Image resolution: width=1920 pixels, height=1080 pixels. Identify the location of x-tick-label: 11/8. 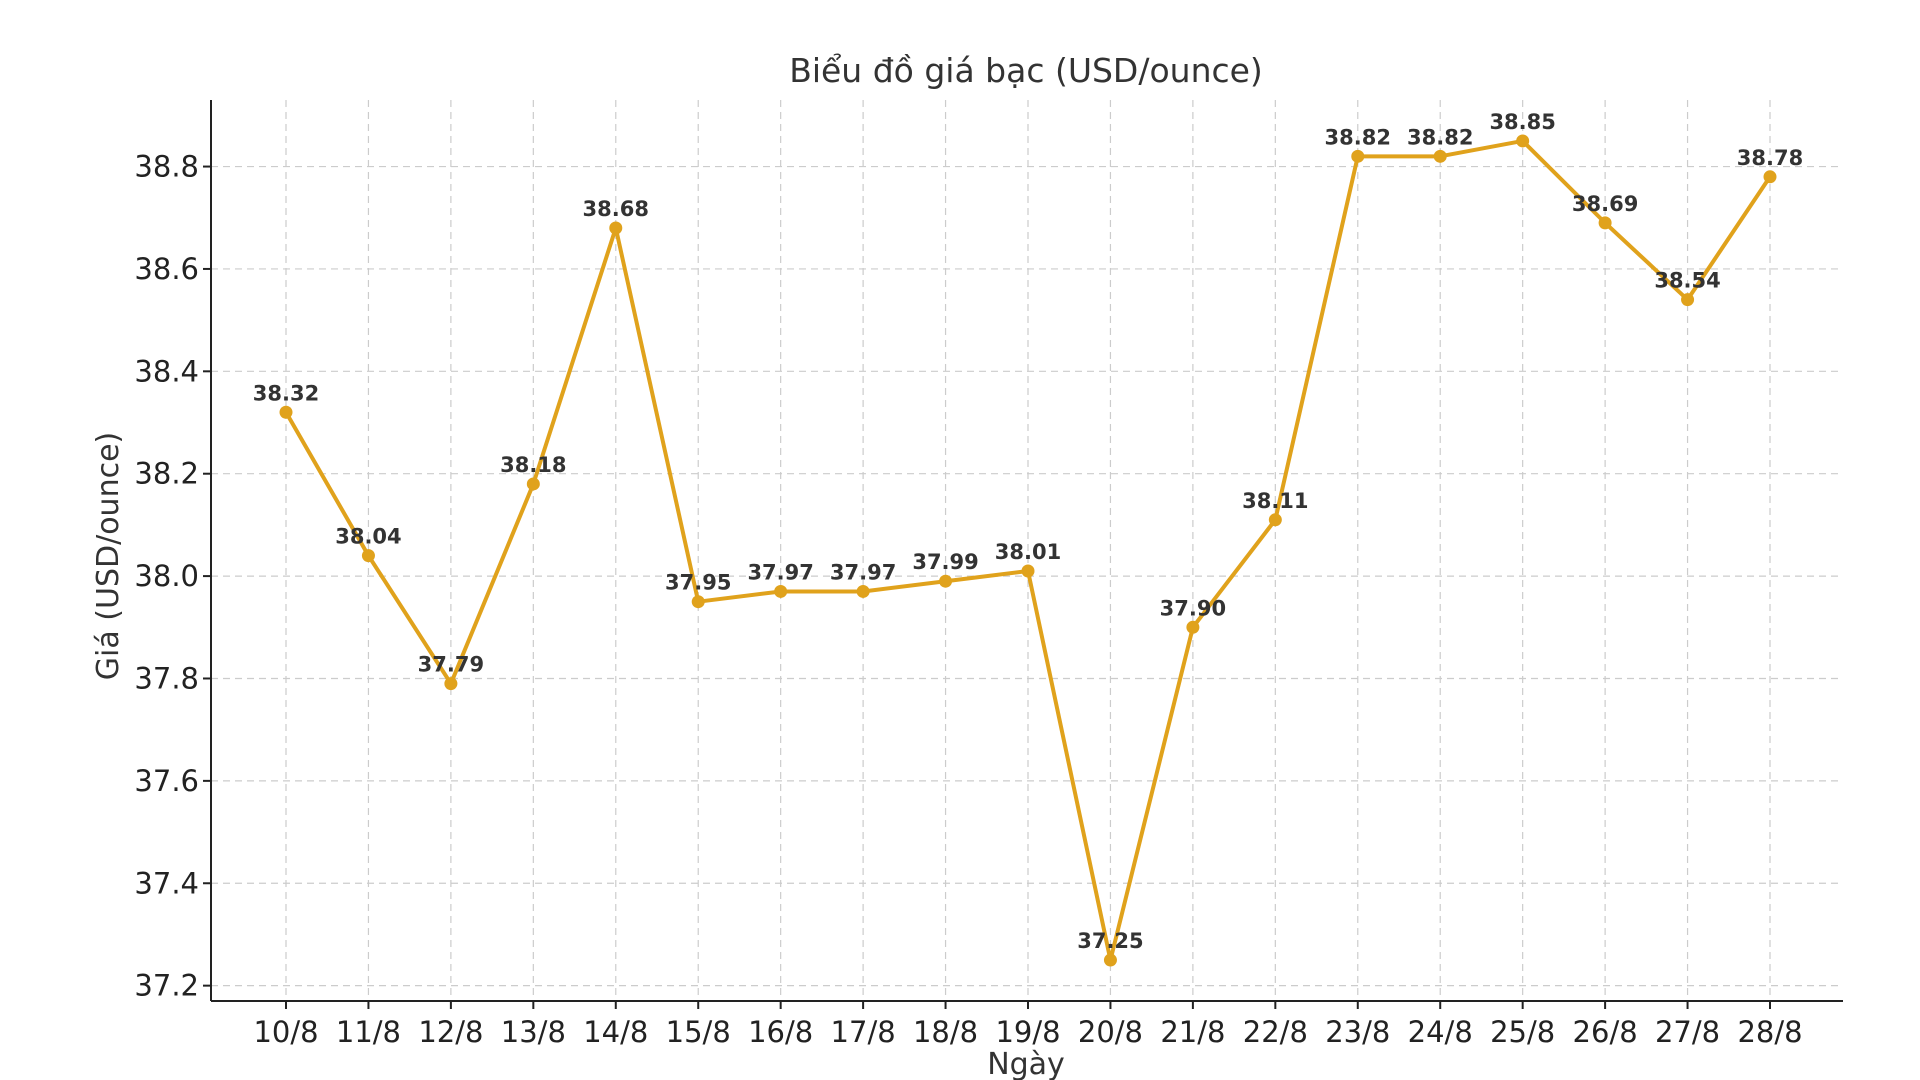
(368, 1032).